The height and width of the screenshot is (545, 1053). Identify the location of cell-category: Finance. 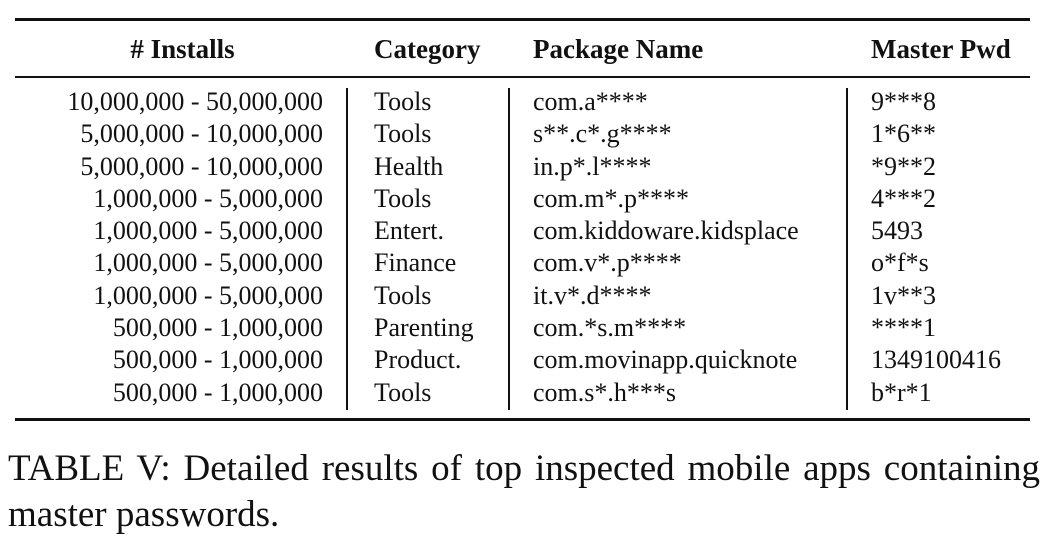
(415, 263).